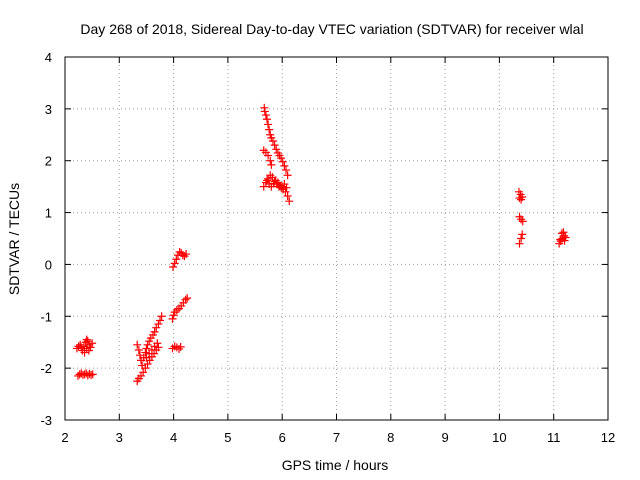 The image size is (640, 480). What do you see at coordinates (48, 213) in the screenshot?
I see `y-tick-label: 1` at bounding box center [48, 213].